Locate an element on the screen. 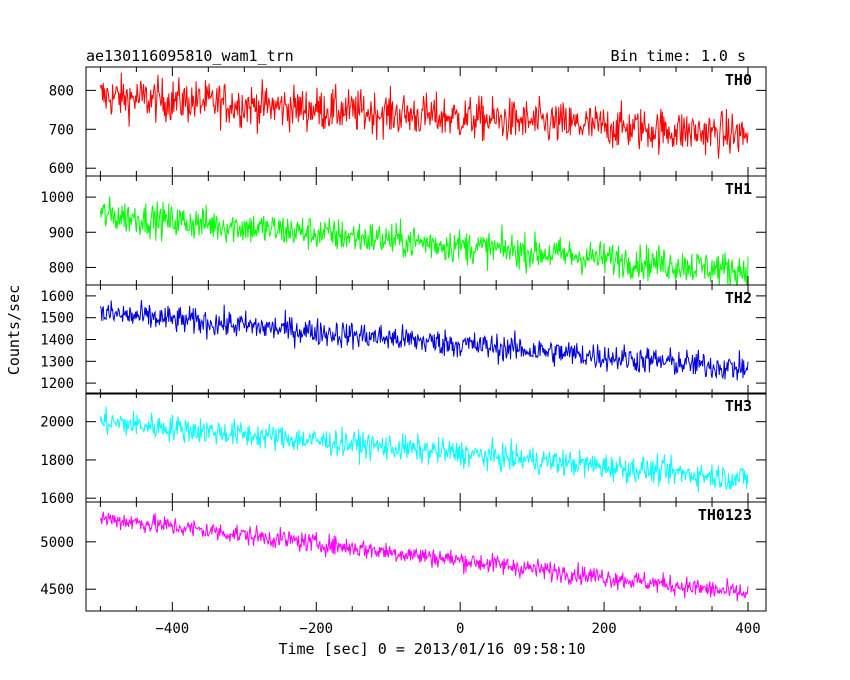  series-th0123 is located at coordinates (424, 556).